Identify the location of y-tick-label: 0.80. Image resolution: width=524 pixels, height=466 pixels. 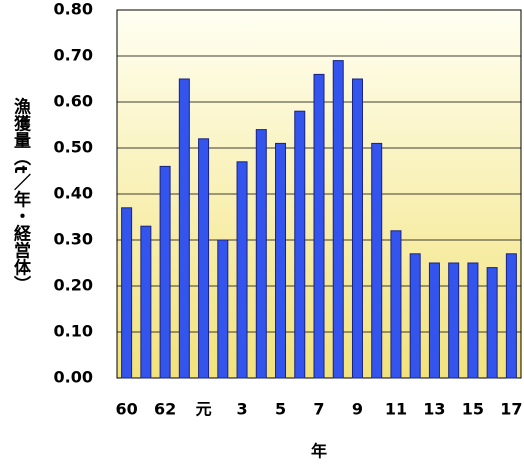
(73, 9).